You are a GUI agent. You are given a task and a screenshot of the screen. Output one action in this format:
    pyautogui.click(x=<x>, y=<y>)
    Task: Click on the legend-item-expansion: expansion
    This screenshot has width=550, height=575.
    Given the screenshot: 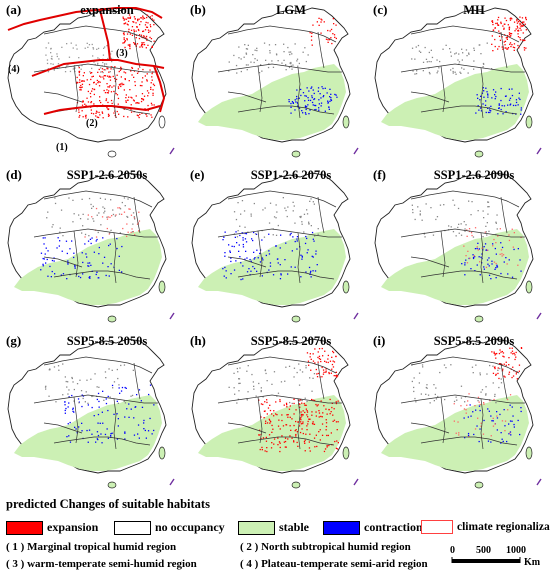 What is the action you would take?
    pyautogui.click(x=52, y=527)
    